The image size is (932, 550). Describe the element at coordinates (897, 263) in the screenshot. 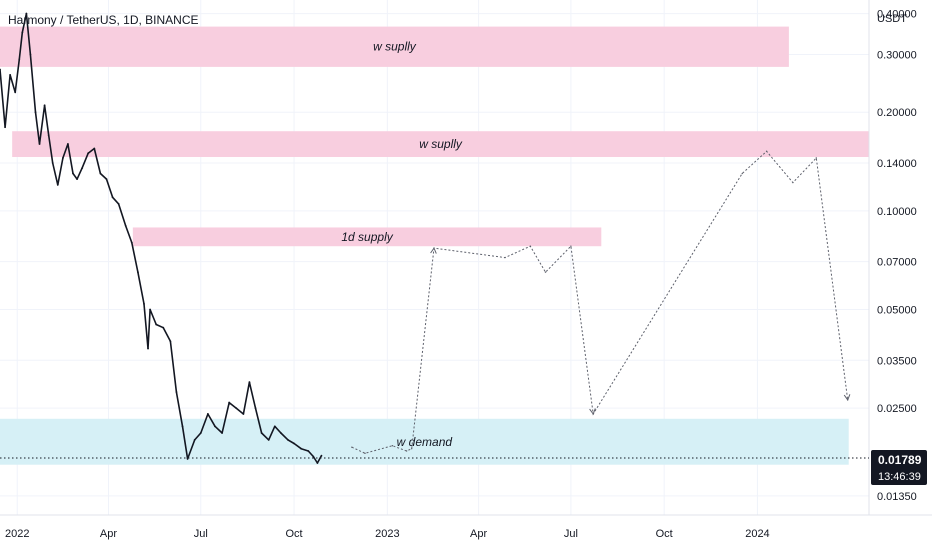

I see `price-tick-label: 0.07000` at that location.